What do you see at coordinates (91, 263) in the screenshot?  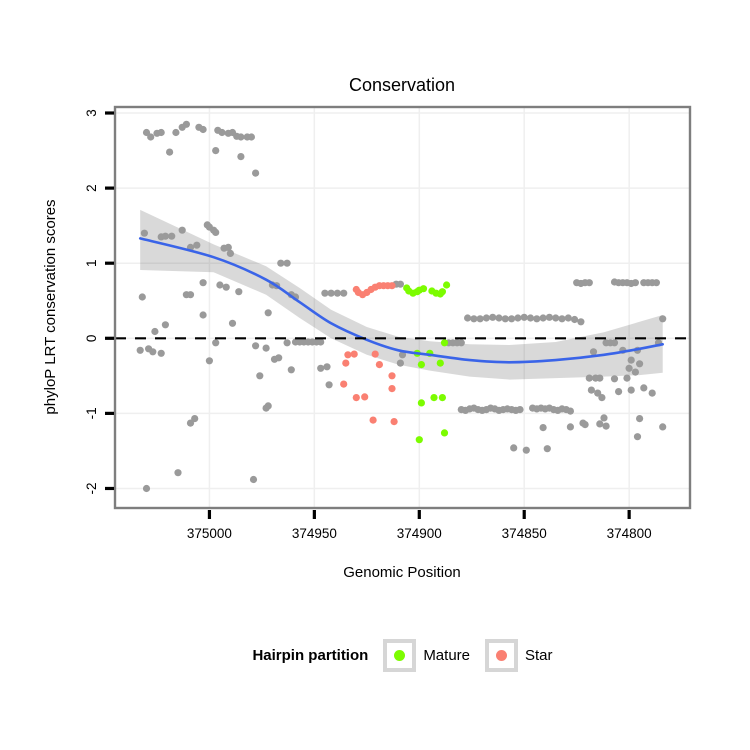 I see `y-tick-label: 1` at bounding box center [91, 263].